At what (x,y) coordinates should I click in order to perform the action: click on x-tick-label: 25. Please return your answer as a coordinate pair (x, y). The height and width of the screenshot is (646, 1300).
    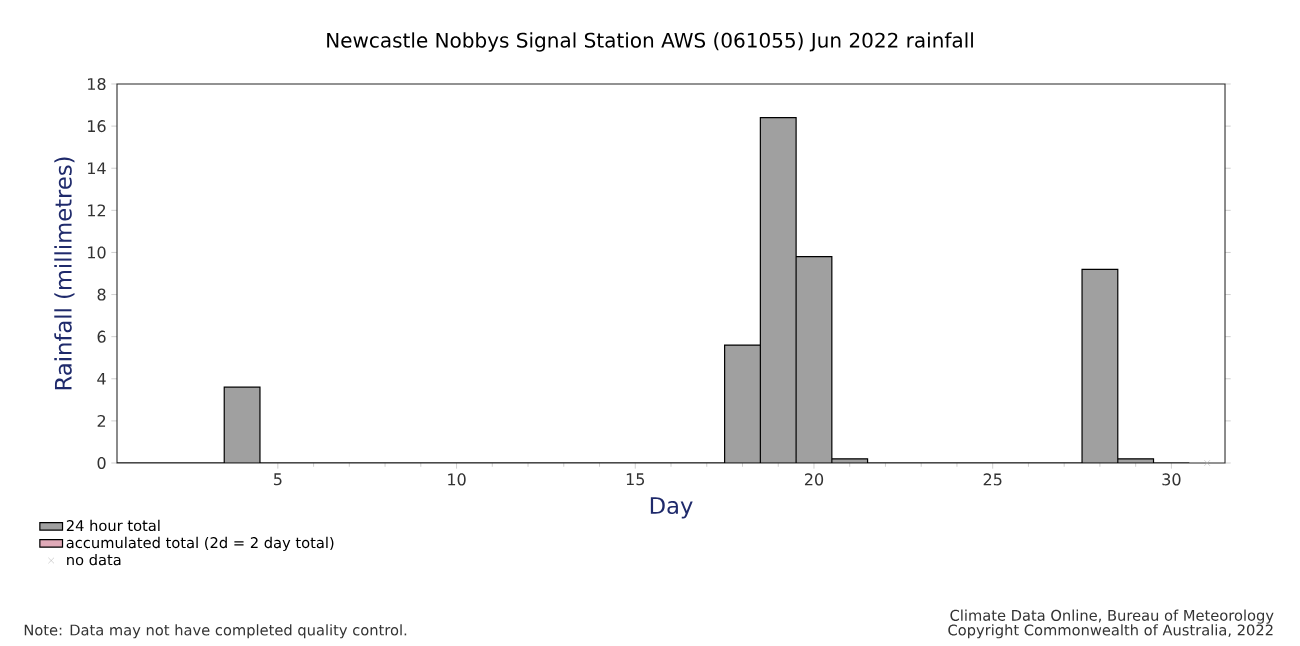
    Looking at the image, I should click on (992, 479).